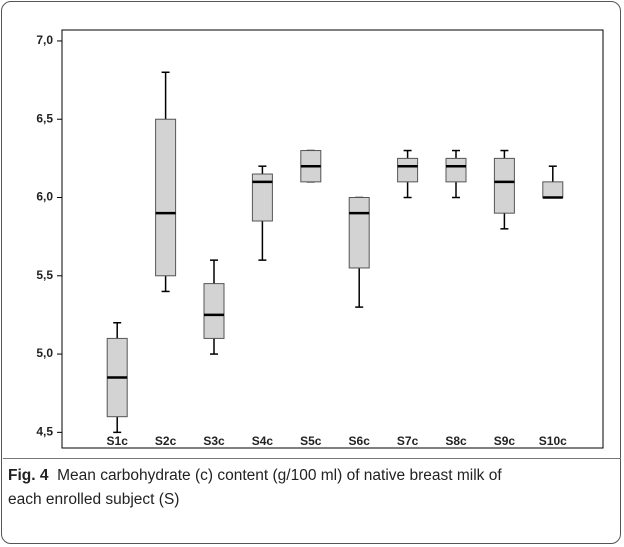 The width and height of the screenshot is (624, 547). I want to click on y-tick-label: 6,5, so click(44, 118).